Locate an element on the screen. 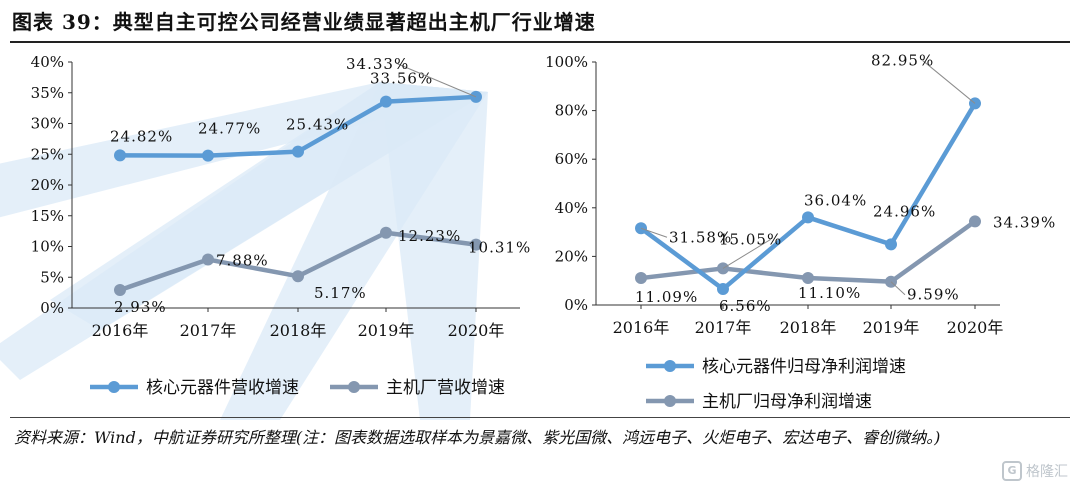  chart1-y-tick-label: 10% is located at coordinates (47, 247).